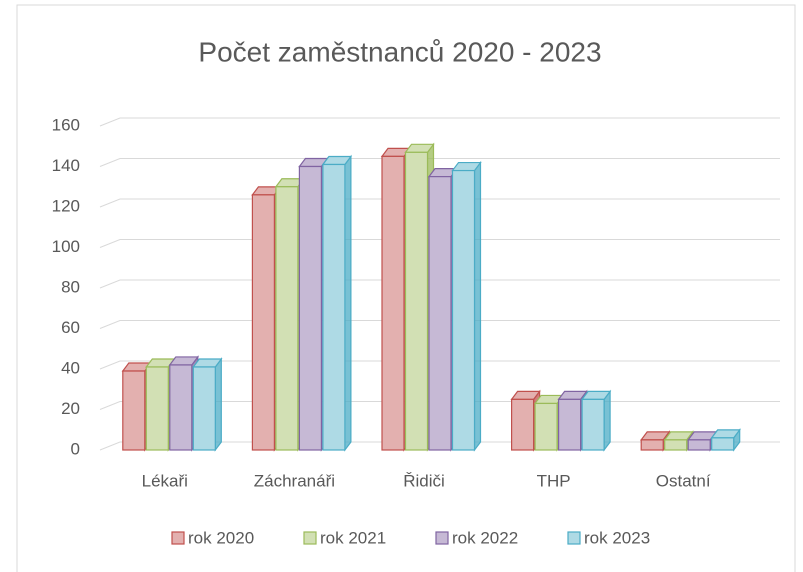 This screenshot has width=803, height=572. What do you see at coordinates (424, 480) in the screenshot?
I see `x-tick-label: Řidiči` at bounding box center [424, 480].